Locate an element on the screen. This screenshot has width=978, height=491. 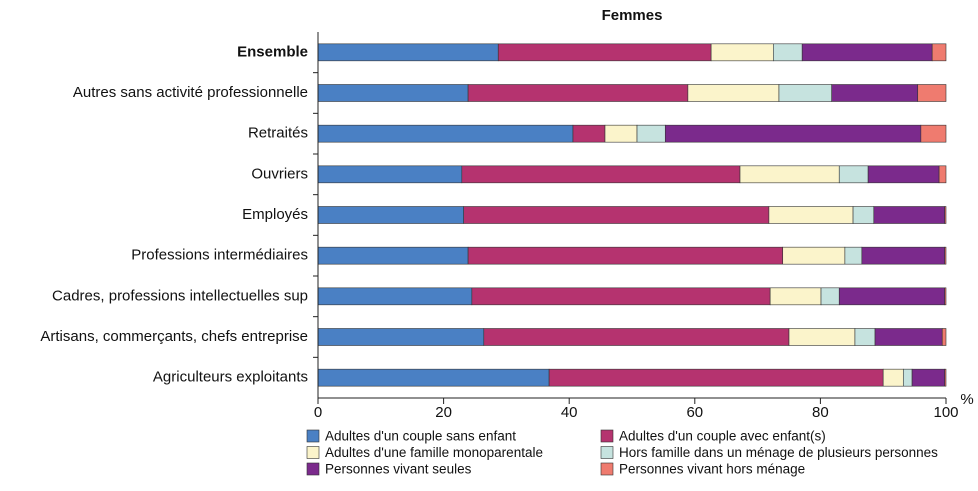
x-tick-label: 100 is located at coordinates (945, 412).